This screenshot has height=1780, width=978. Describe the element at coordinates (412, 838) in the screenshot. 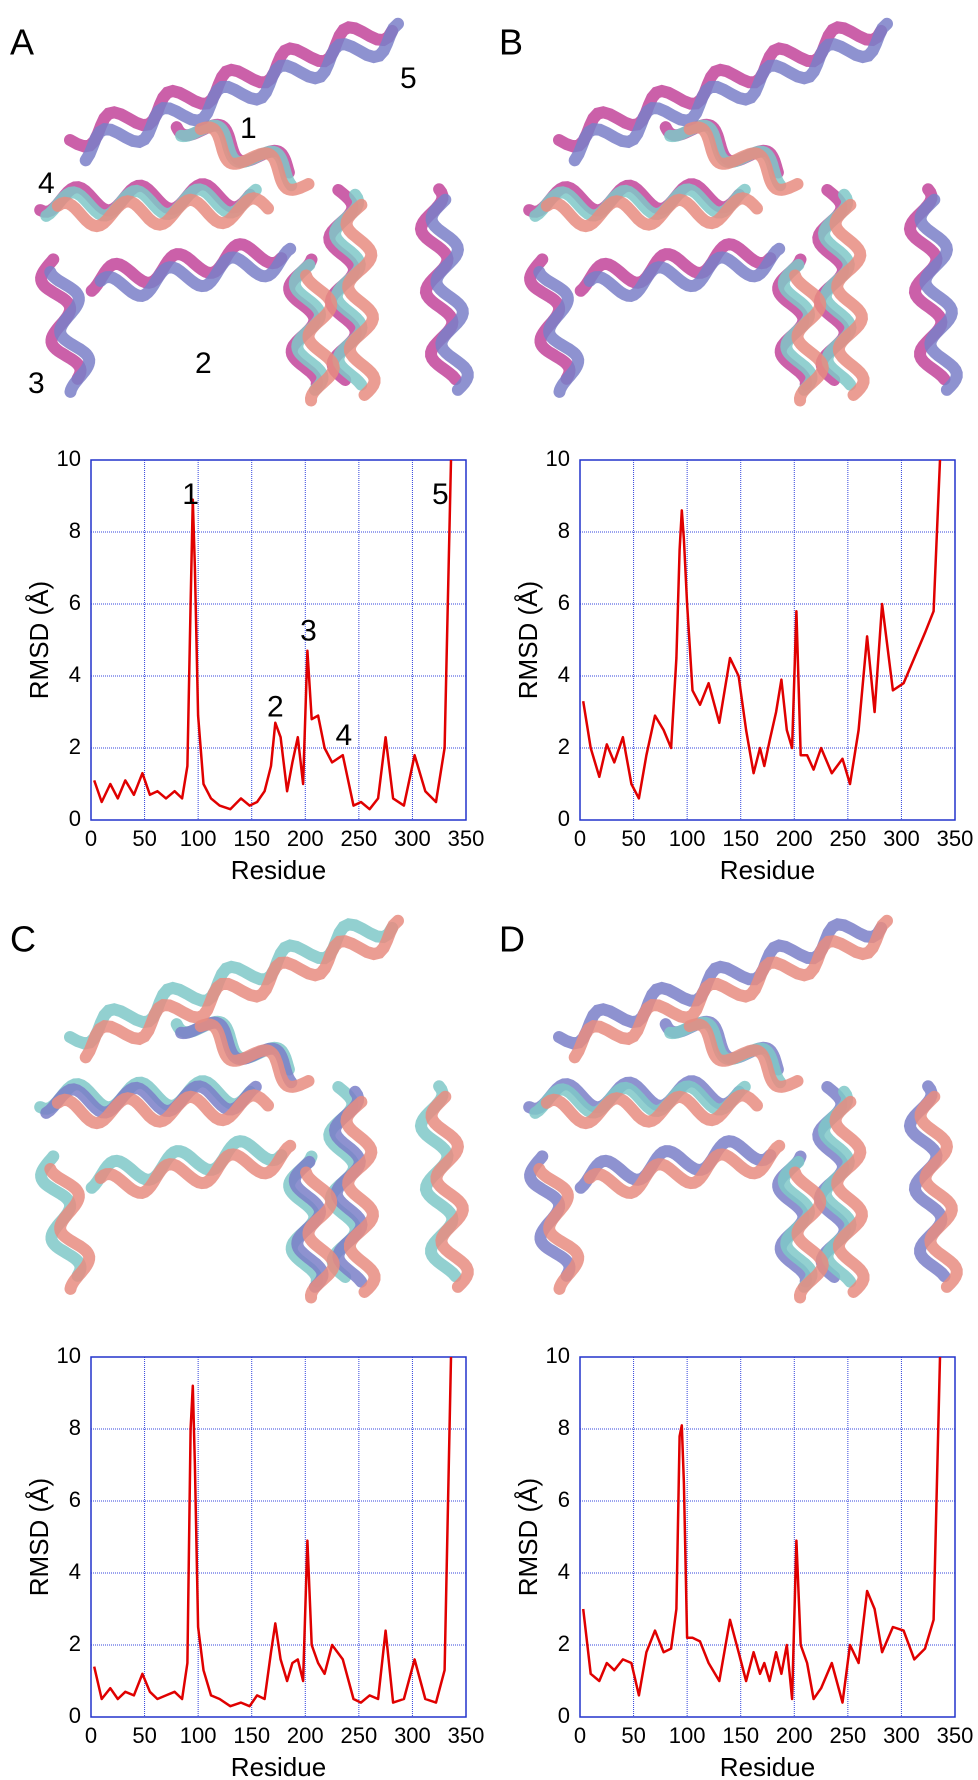

I see `x-tick-label: 300` at that location.